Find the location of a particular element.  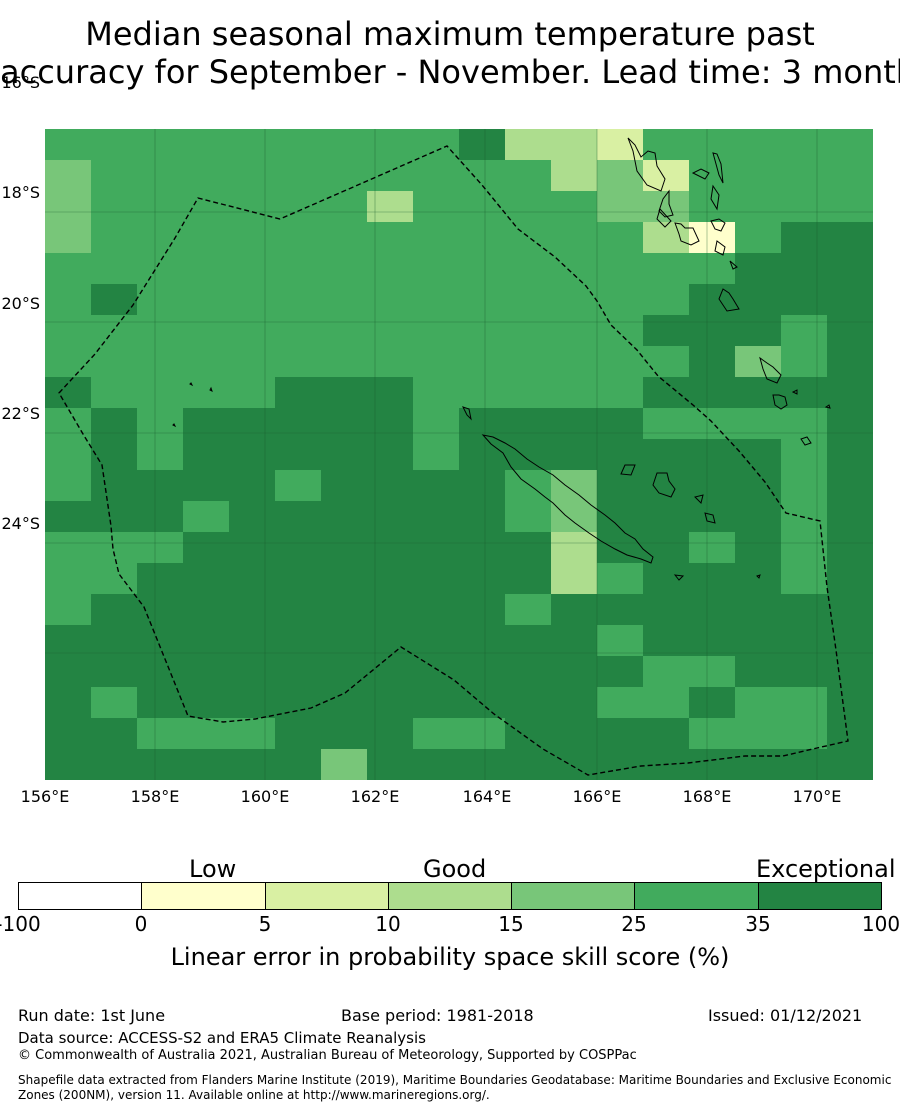

lon-label-156e: 156°E is located at coordinates (45, 796).